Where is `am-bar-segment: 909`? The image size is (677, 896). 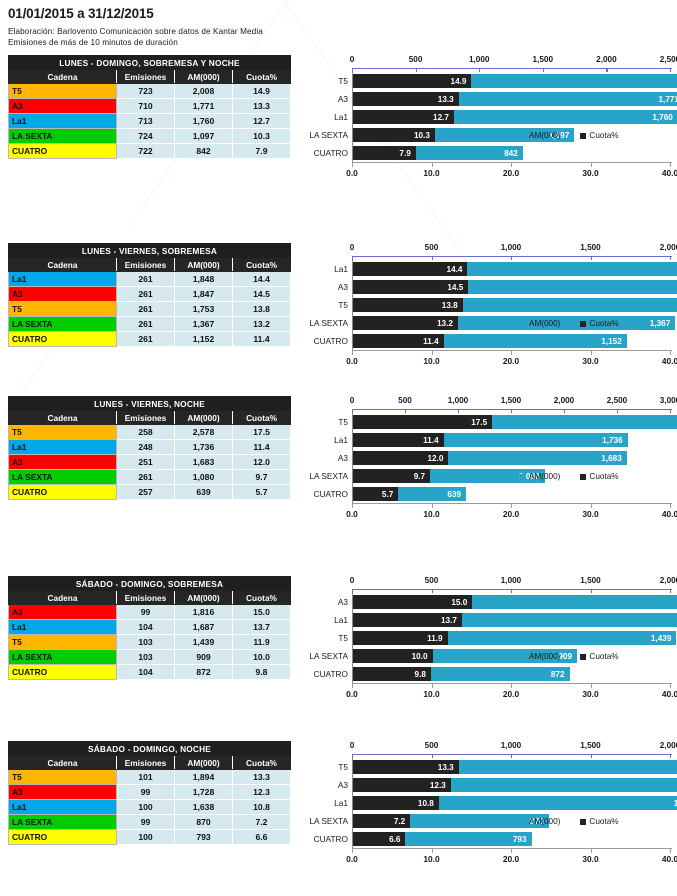 am-bar-segment: 909 is located at coordinates (505, 656).